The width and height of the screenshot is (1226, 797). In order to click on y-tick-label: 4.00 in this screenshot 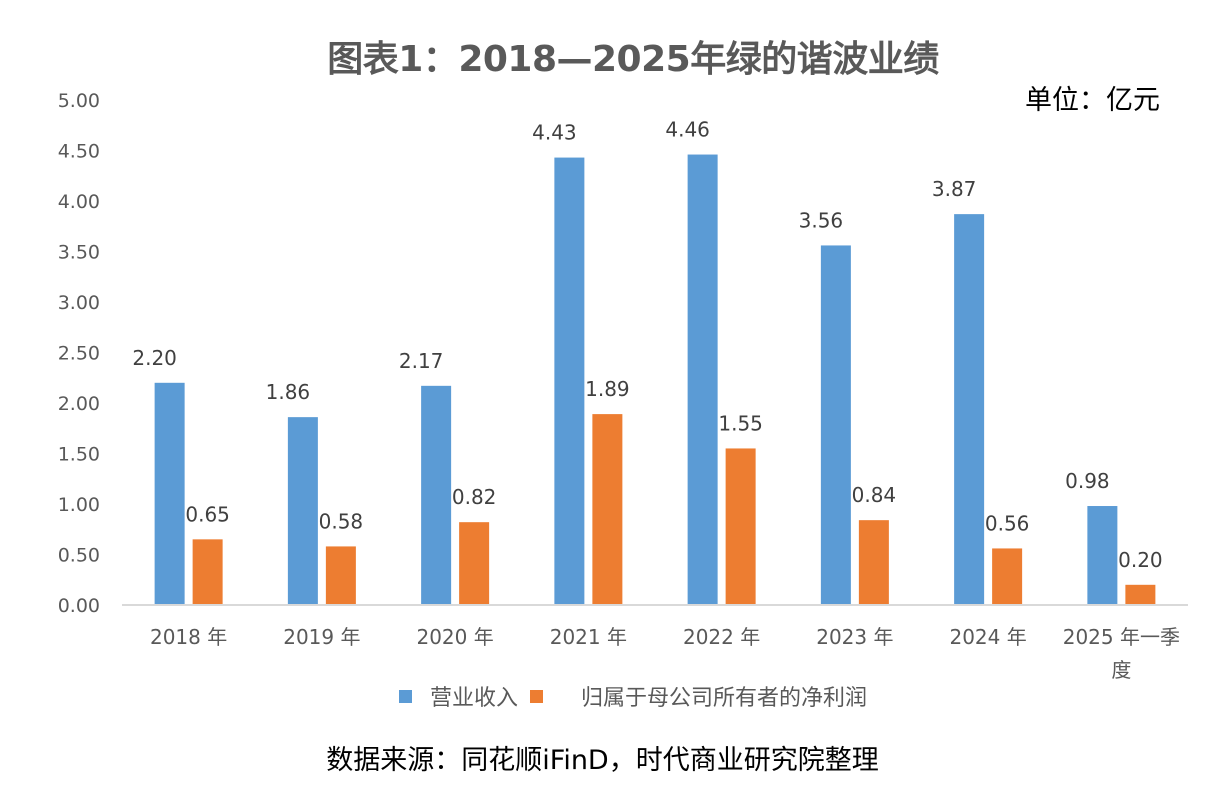, I will do `click(79, 202)`.